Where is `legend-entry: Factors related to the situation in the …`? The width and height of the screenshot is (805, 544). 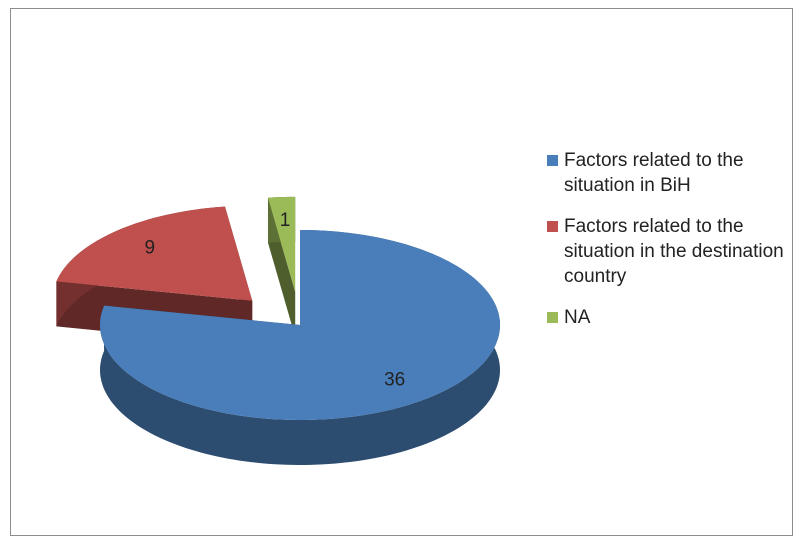 legend-entry: Factors related to the situation in the … is located at coordinates (669, 251).